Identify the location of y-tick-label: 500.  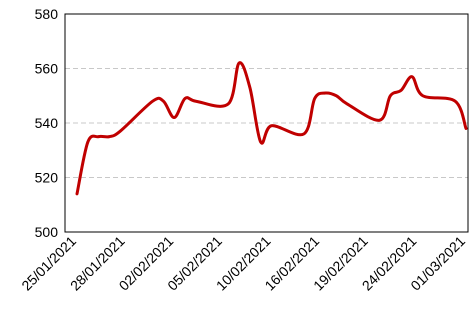
(47, 232).